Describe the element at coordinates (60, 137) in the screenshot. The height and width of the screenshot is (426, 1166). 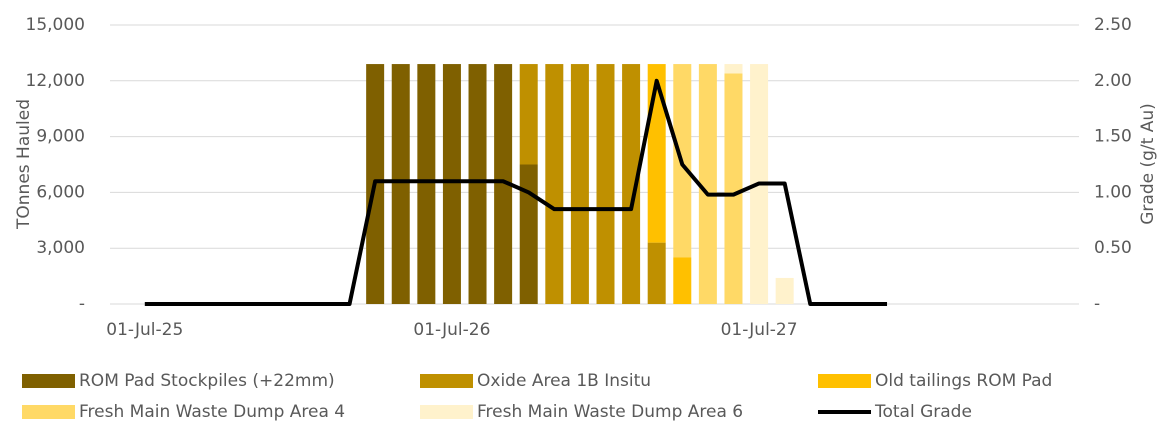
I see `y-tick-label: 9,000` at that location.